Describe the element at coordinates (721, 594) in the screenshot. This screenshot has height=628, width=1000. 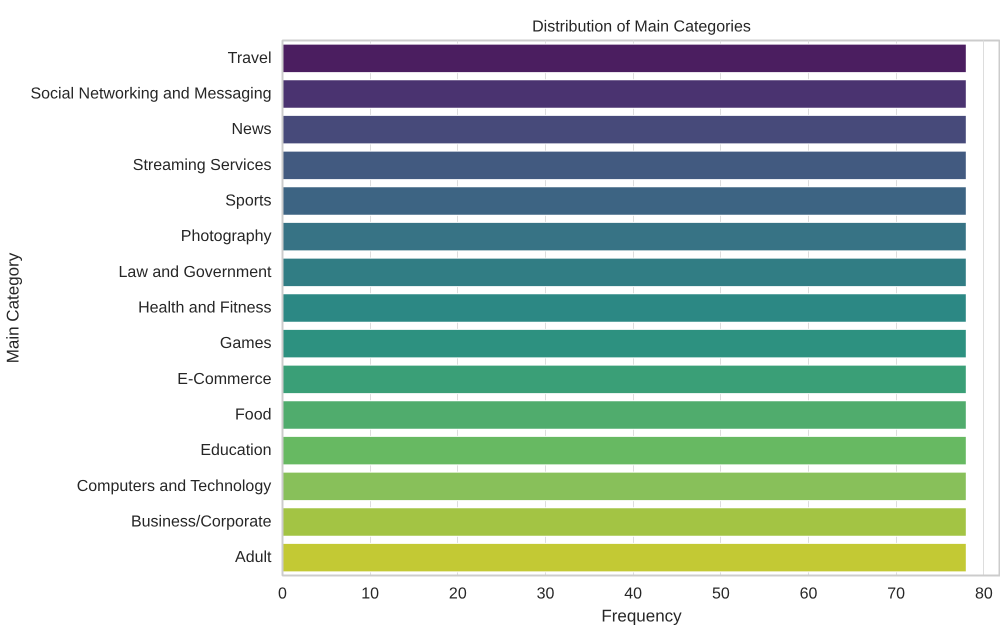
I see `x-tick-label: 50` at that location.